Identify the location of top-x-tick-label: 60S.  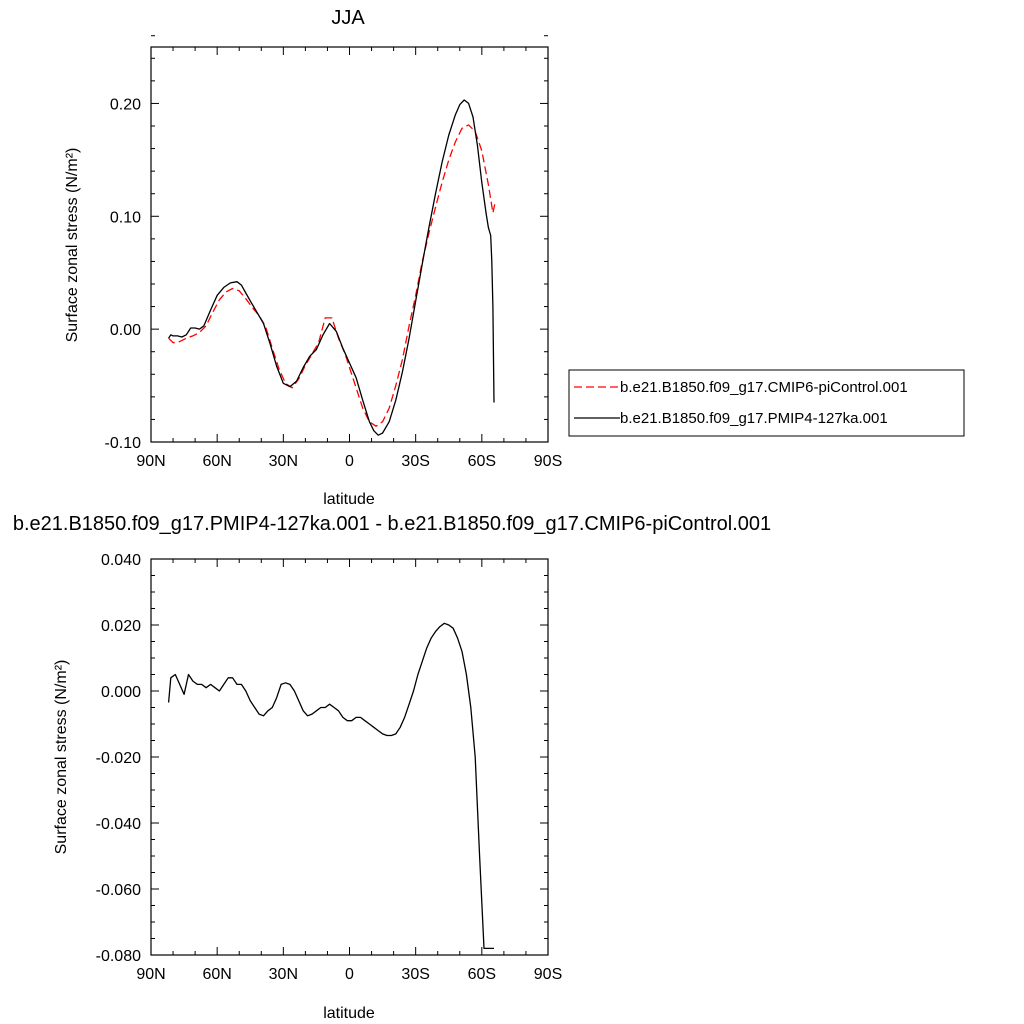
(482, 461).